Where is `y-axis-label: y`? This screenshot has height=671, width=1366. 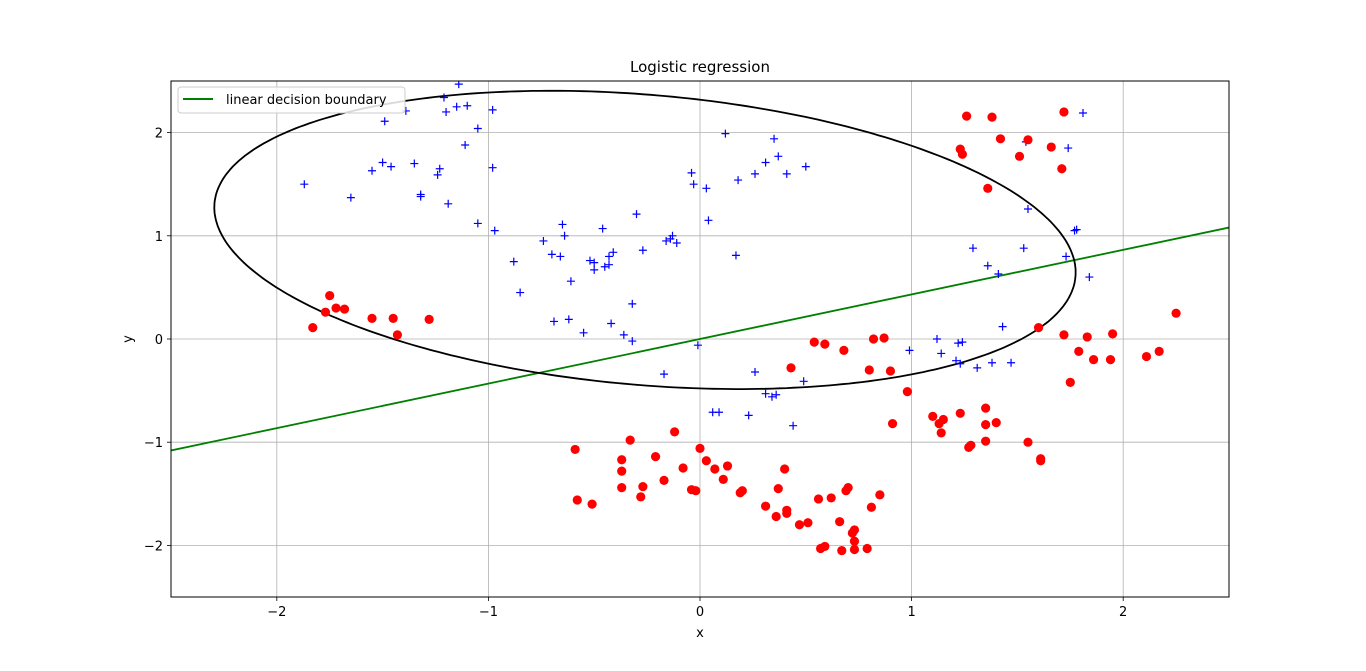
y-axis-label: y is located at coordinates (128, 339).